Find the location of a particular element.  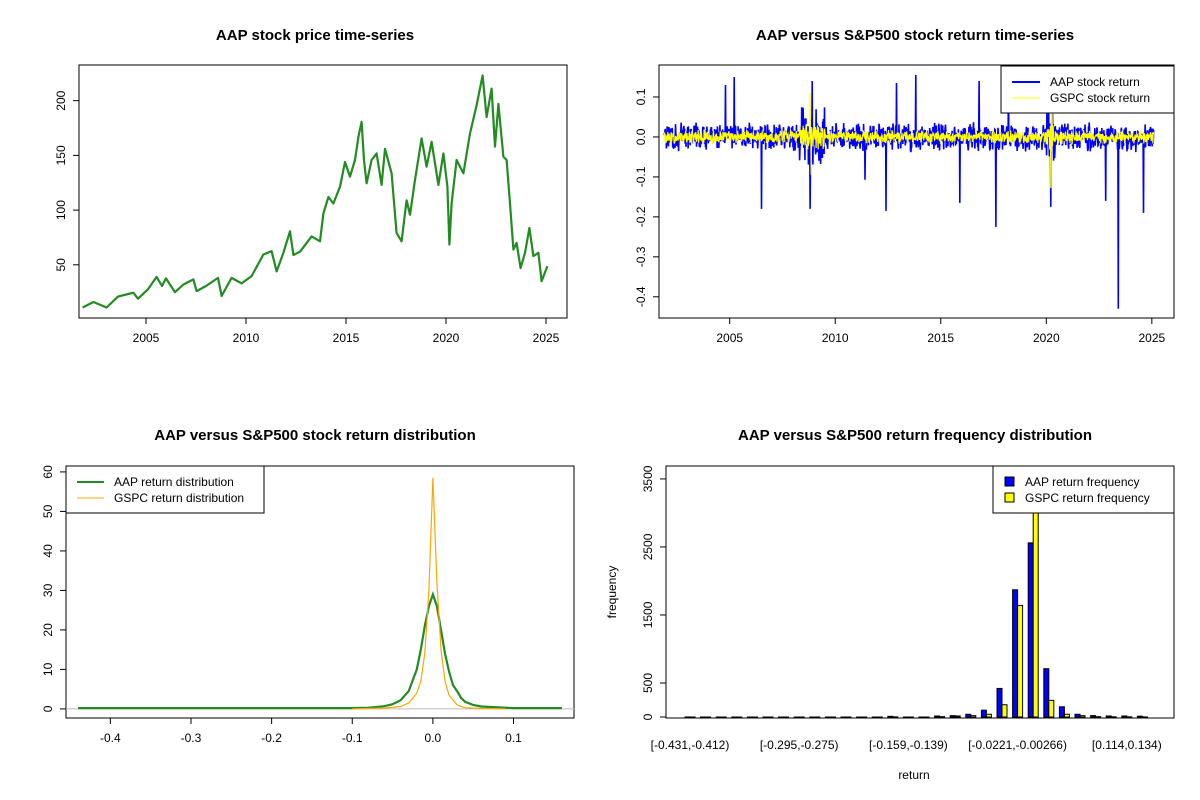

x-tick-label: [-0.431,-0.412) is located at coordinates (690, 745).